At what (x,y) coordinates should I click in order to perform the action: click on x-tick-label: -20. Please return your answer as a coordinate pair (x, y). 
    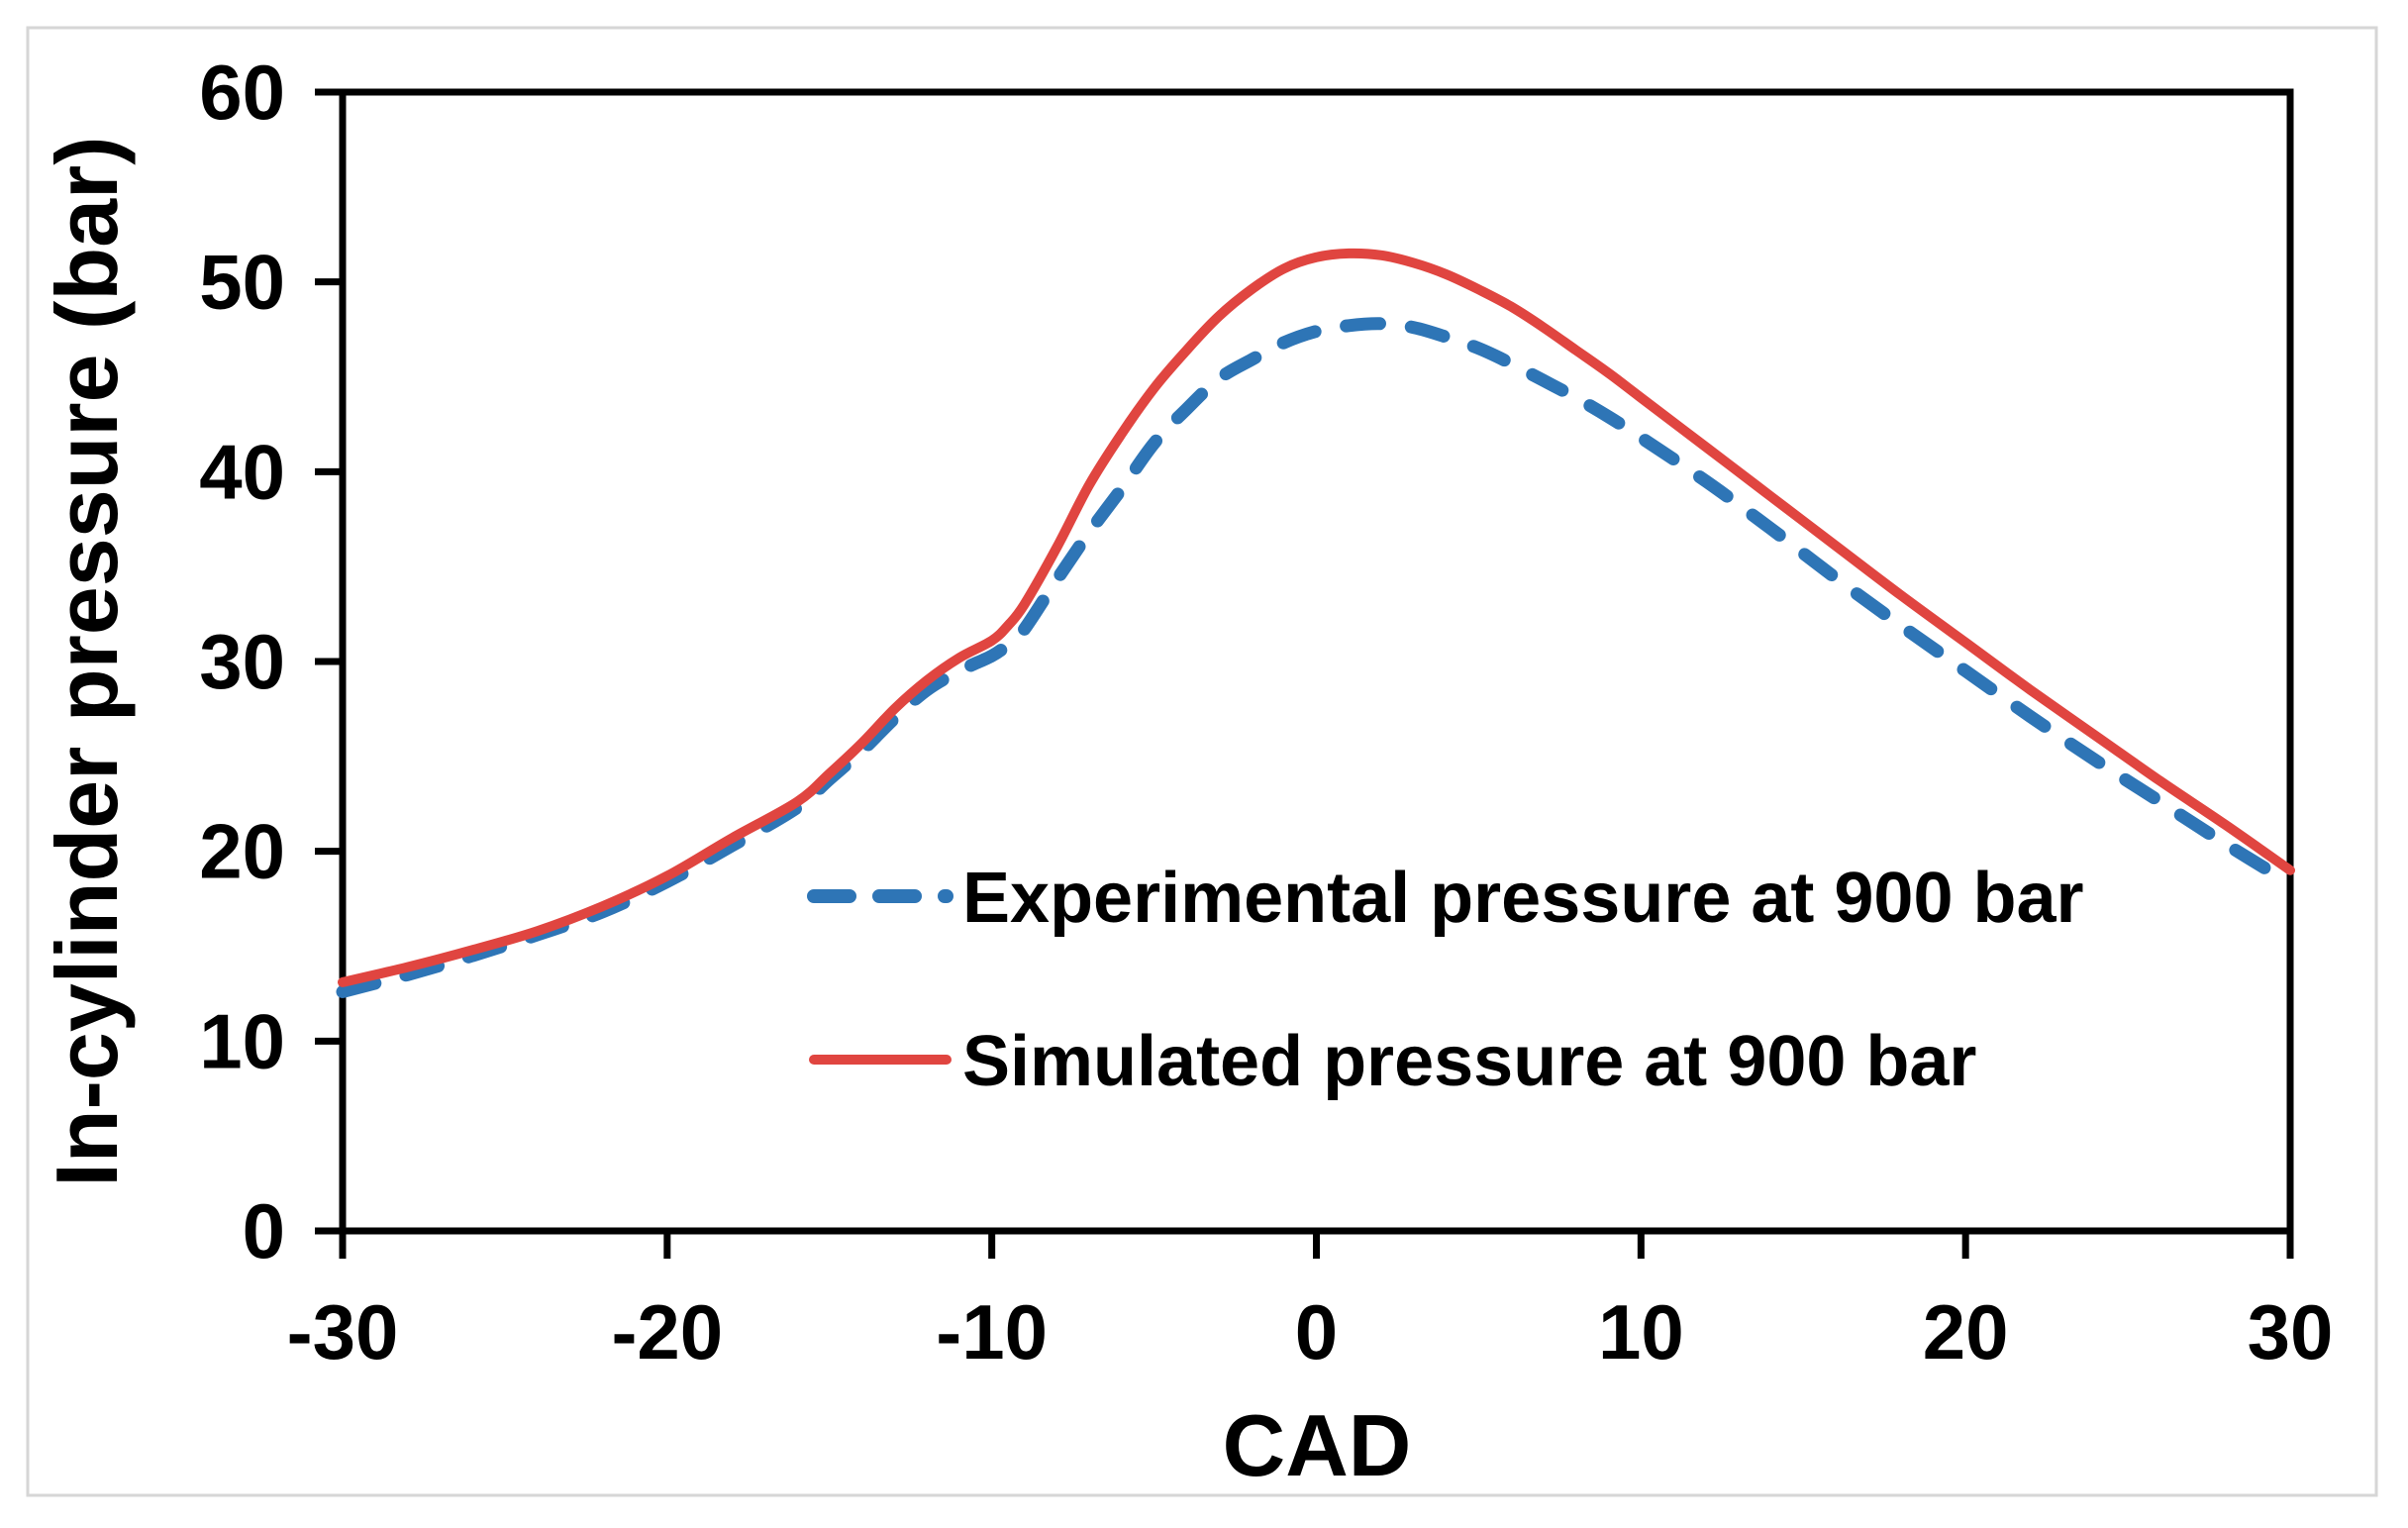
    Looking at the image, I should click on (667, 1331).